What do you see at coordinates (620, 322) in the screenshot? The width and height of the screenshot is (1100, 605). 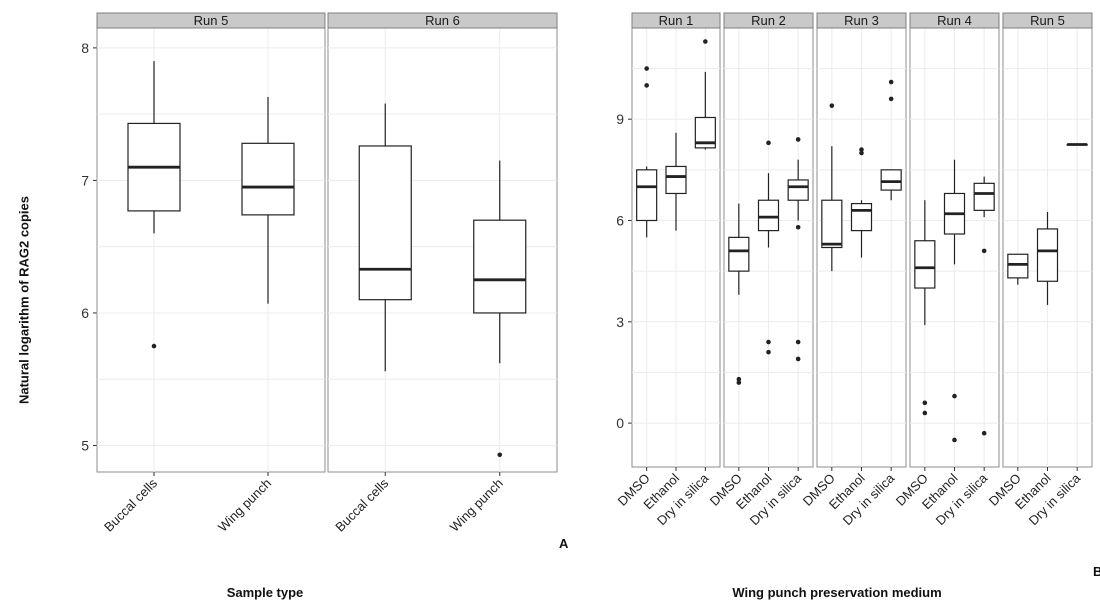 I see `panel-b-ytick-label: 3` at bounding box center [620, 322].